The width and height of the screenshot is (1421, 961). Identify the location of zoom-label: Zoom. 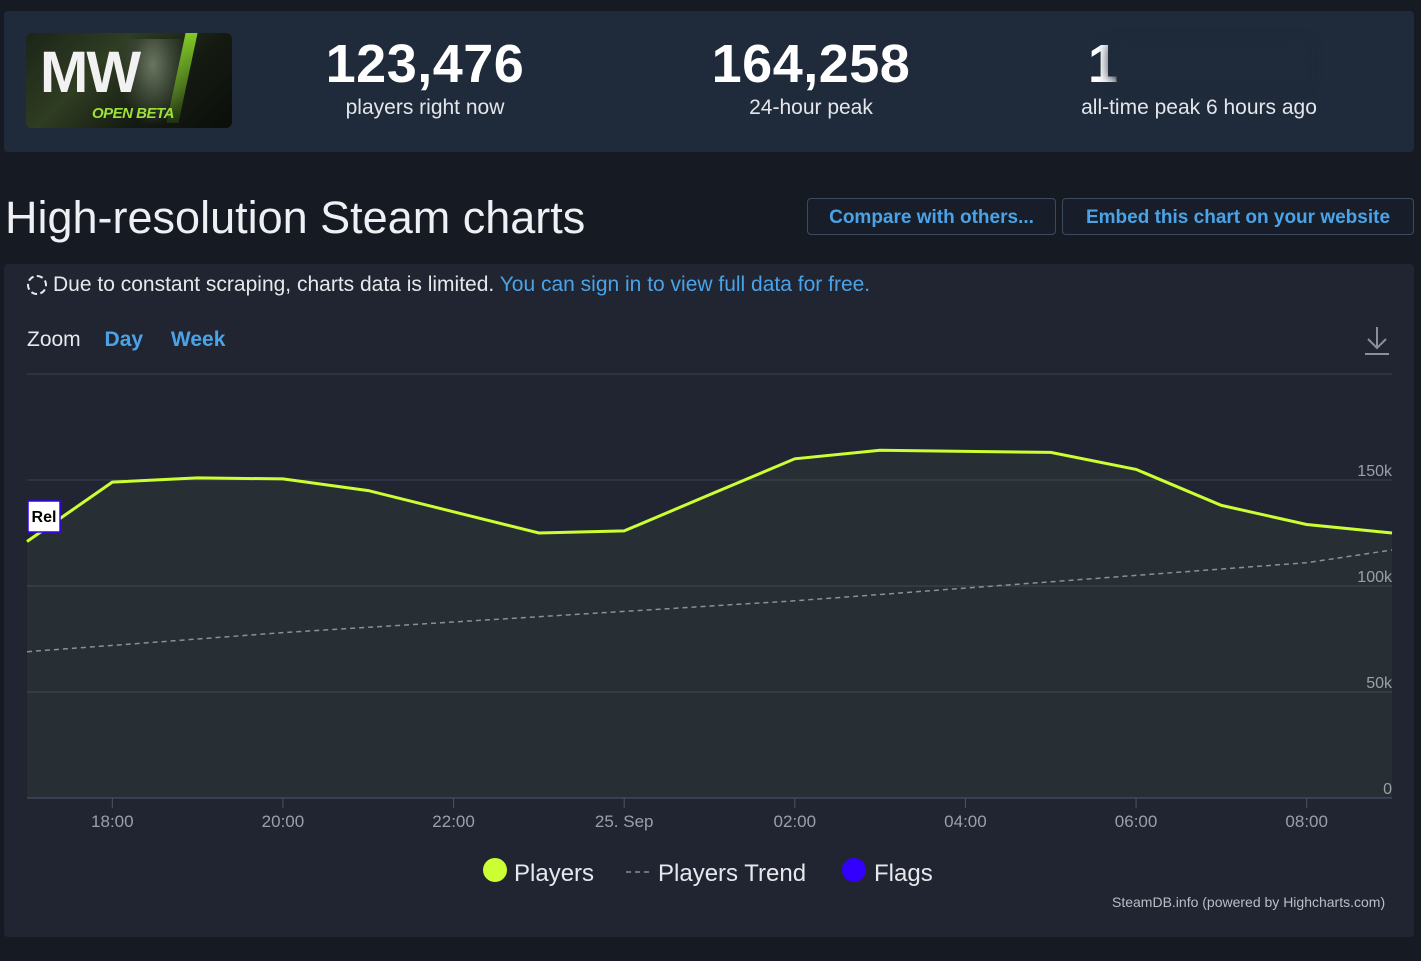
(54, 339).